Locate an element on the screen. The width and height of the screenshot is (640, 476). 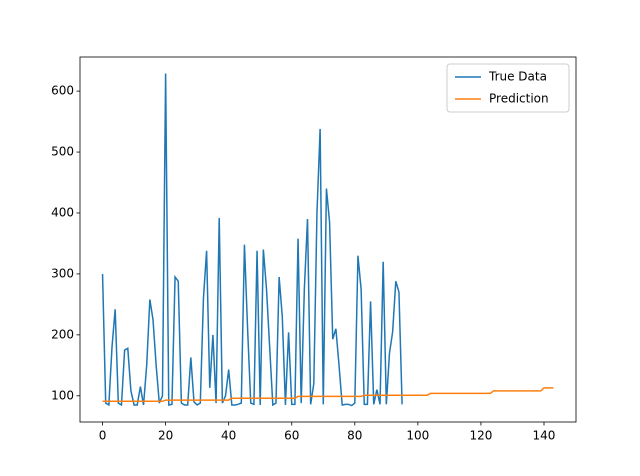
x-tick-label: 60 is located at coordinates (291, 436).